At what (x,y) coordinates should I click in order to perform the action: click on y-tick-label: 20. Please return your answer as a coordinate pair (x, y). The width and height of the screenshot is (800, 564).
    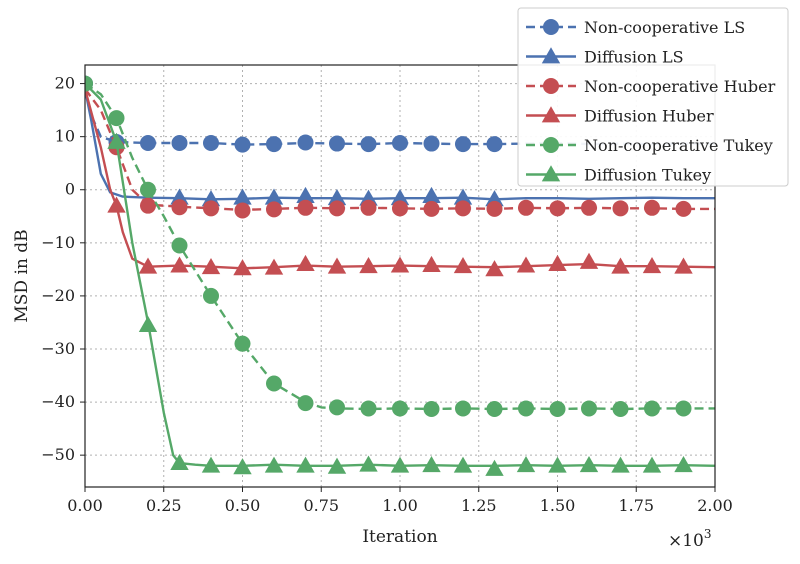
    Looking at the image, I should click on (65, 83).